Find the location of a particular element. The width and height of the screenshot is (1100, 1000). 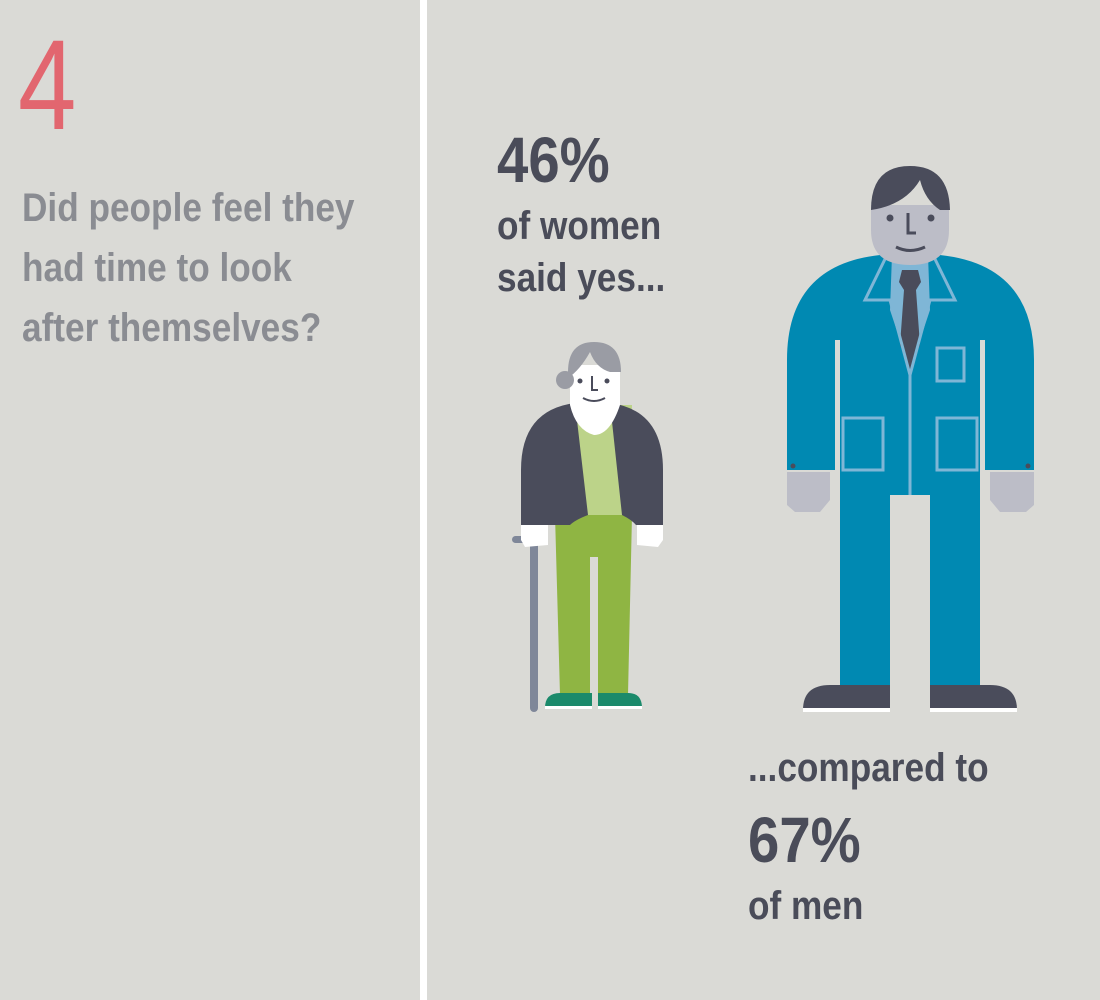

women-percent: 46% is located at coordinates (553, 160).